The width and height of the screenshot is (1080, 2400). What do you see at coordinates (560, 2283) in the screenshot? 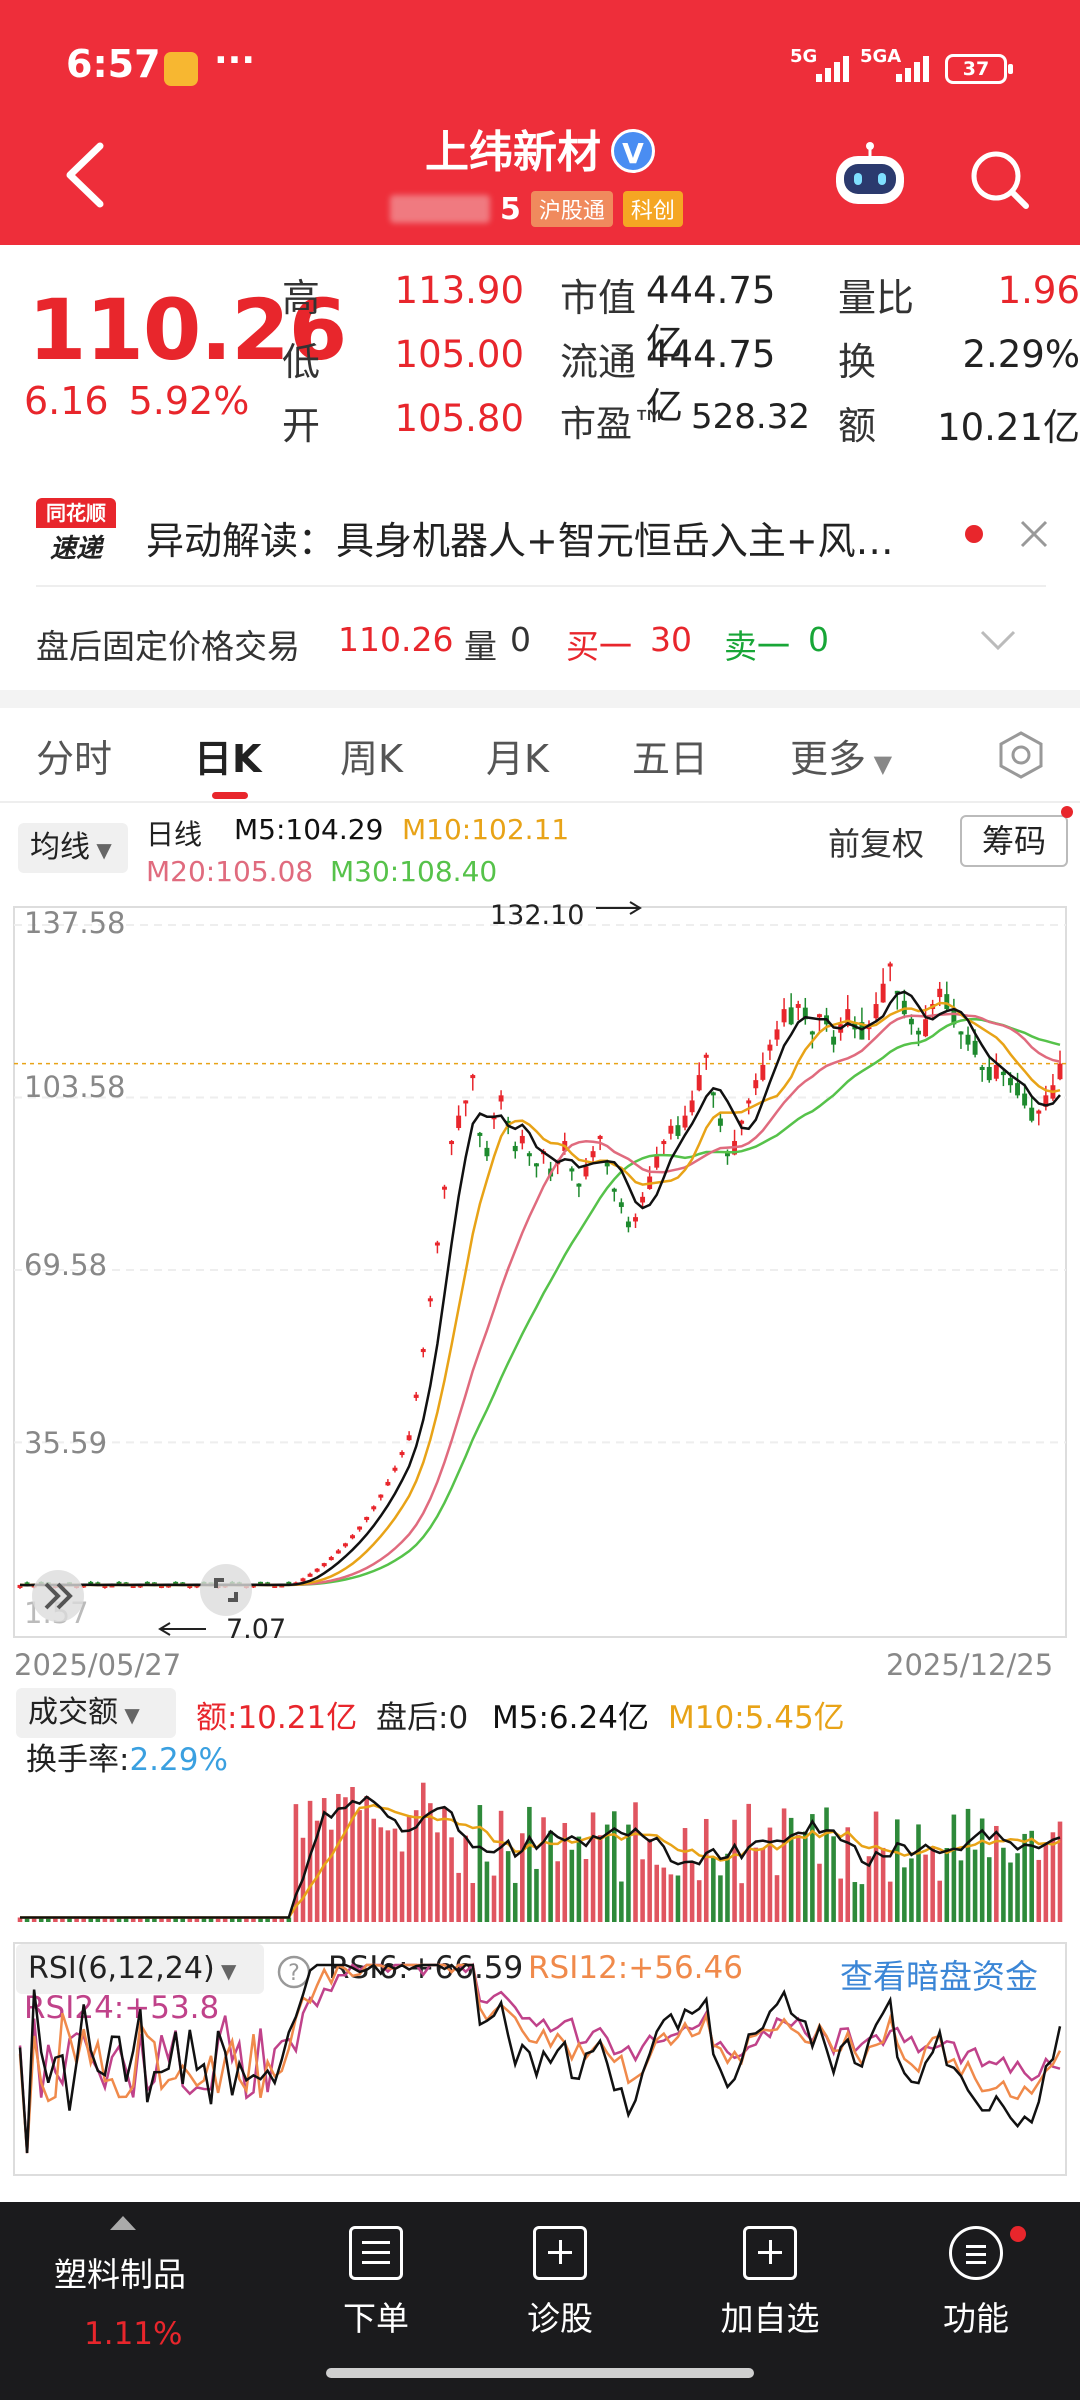
I see `diagnose-button: 诊股` at bounding box center [560, 2283].